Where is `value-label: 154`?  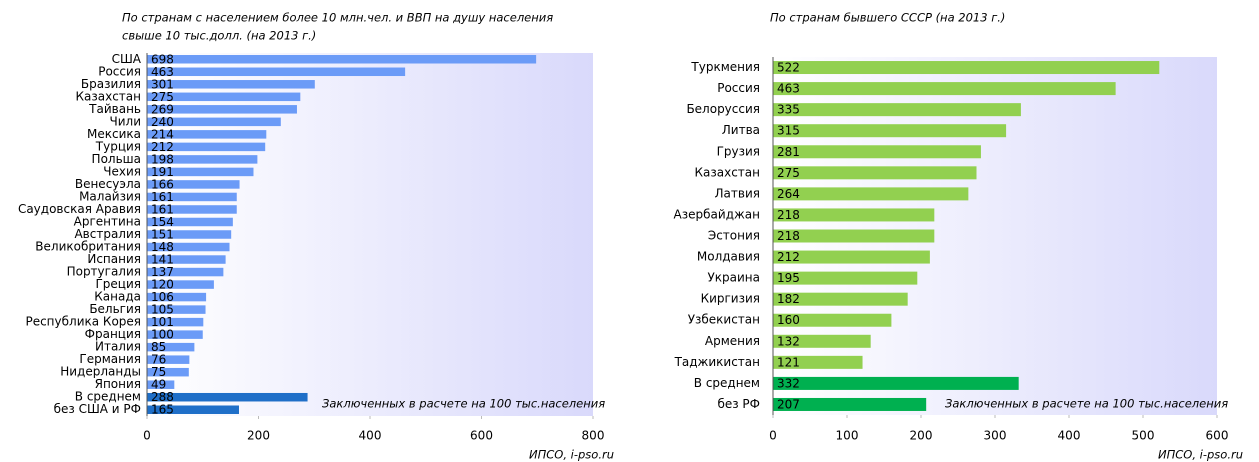 value-label: 154 is located at coordinates (162, 222).